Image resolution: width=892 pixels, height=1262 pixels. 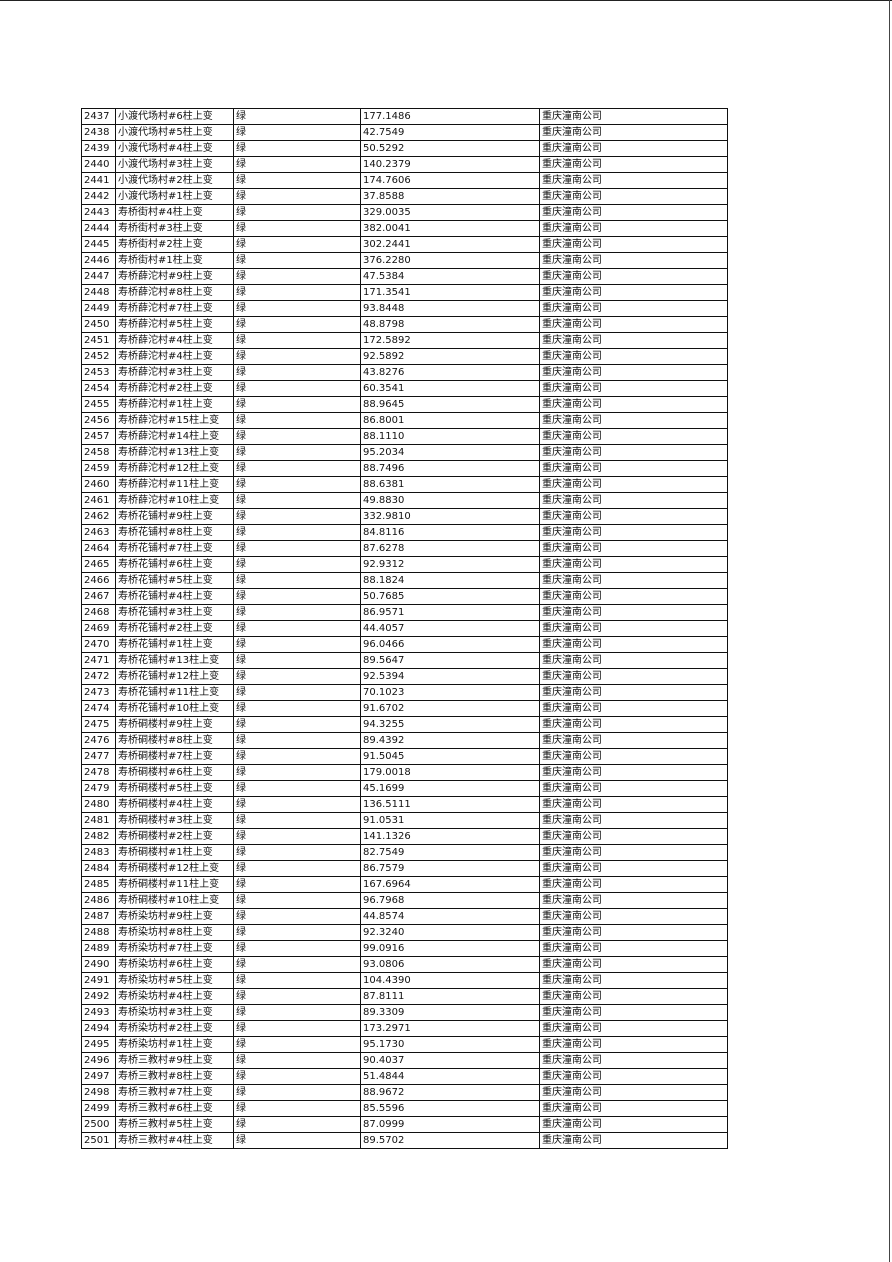 What do you see at coordinates (98, 260) in the screenshot?
I see `row-id: 2446` at bounding box center [98, 260].